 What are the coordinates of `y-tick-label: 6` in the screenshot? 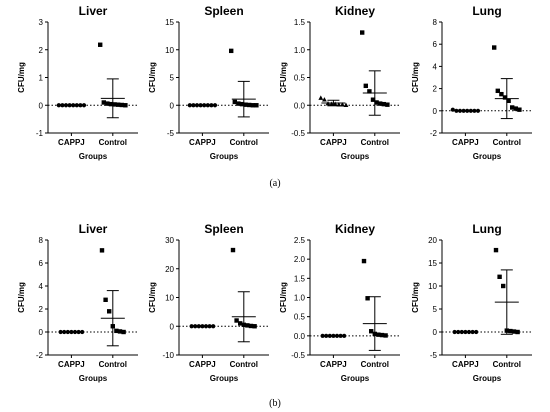 It's located at (435, 44).